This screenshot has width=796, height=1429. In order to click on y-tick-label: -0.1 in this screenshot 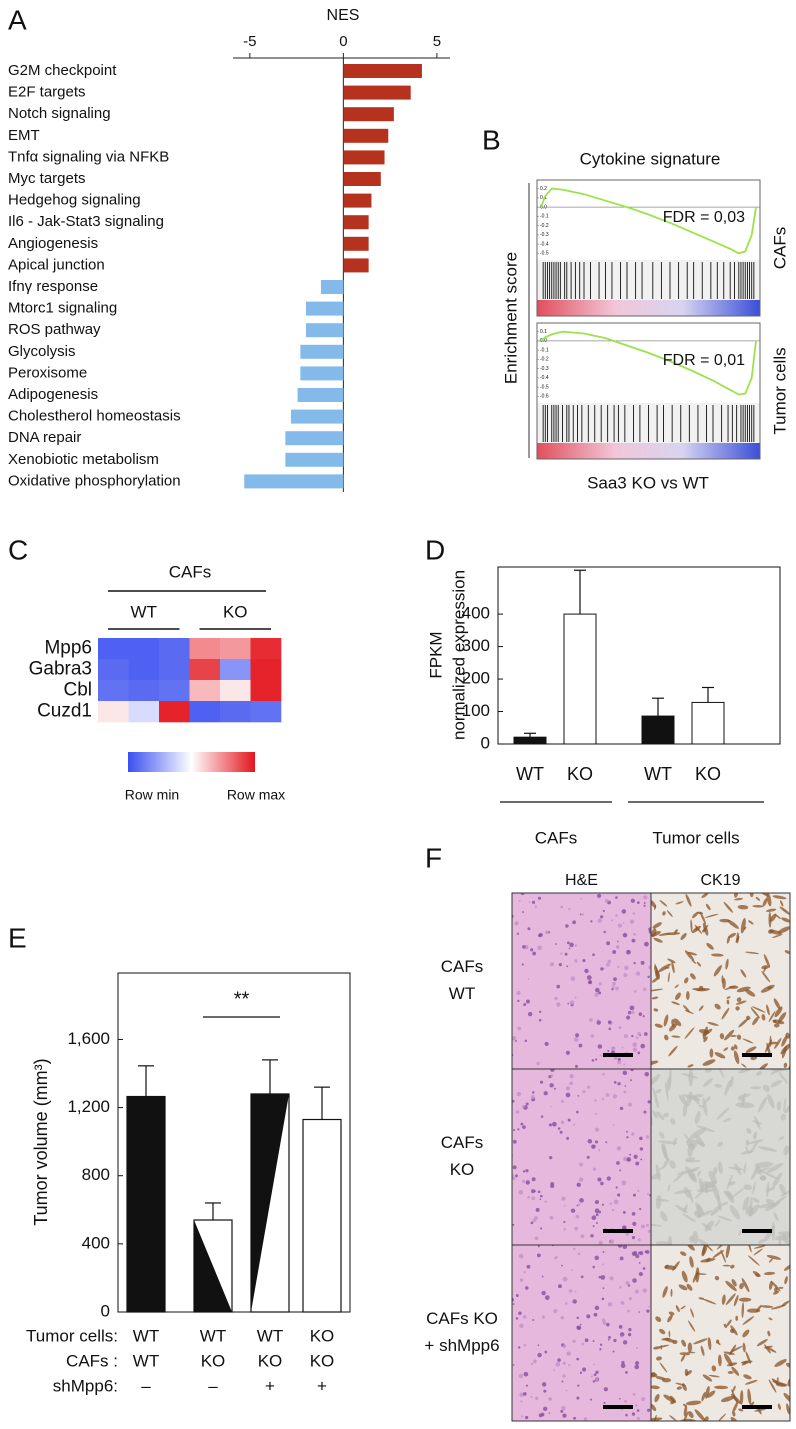, I will do `click(544, 350)`.